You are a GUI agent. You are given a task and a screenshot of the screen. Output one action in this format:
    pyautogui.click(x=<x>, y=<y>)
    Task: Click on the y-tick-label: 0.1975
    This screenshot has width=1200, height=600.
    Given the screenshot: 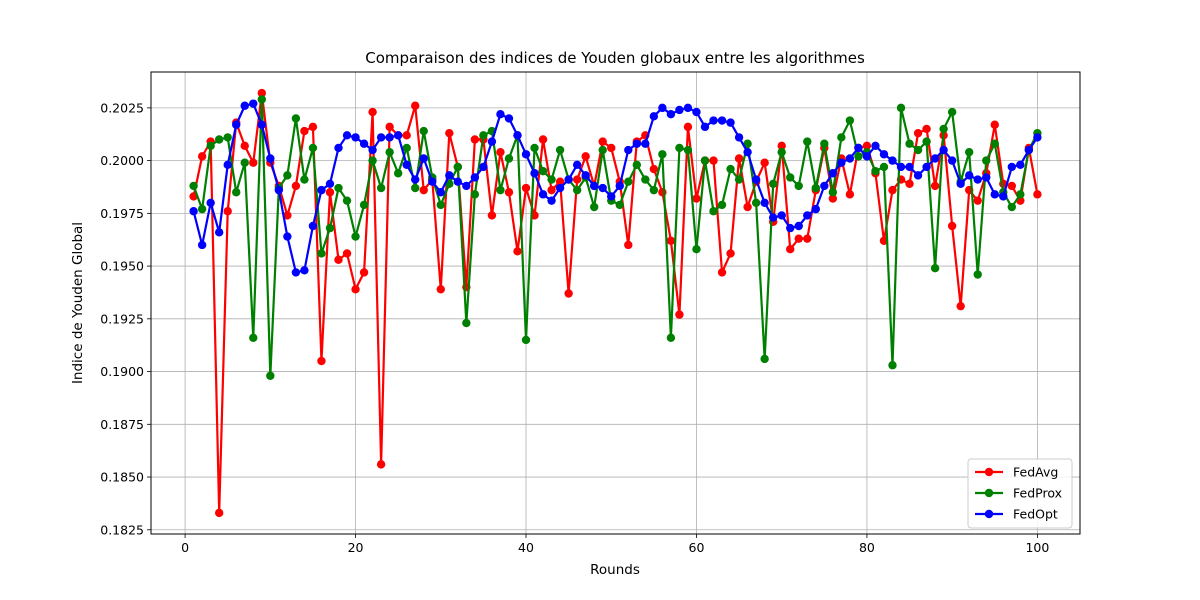 What is the action you would take?
    pyautogui.click(x=122, y=213)
    